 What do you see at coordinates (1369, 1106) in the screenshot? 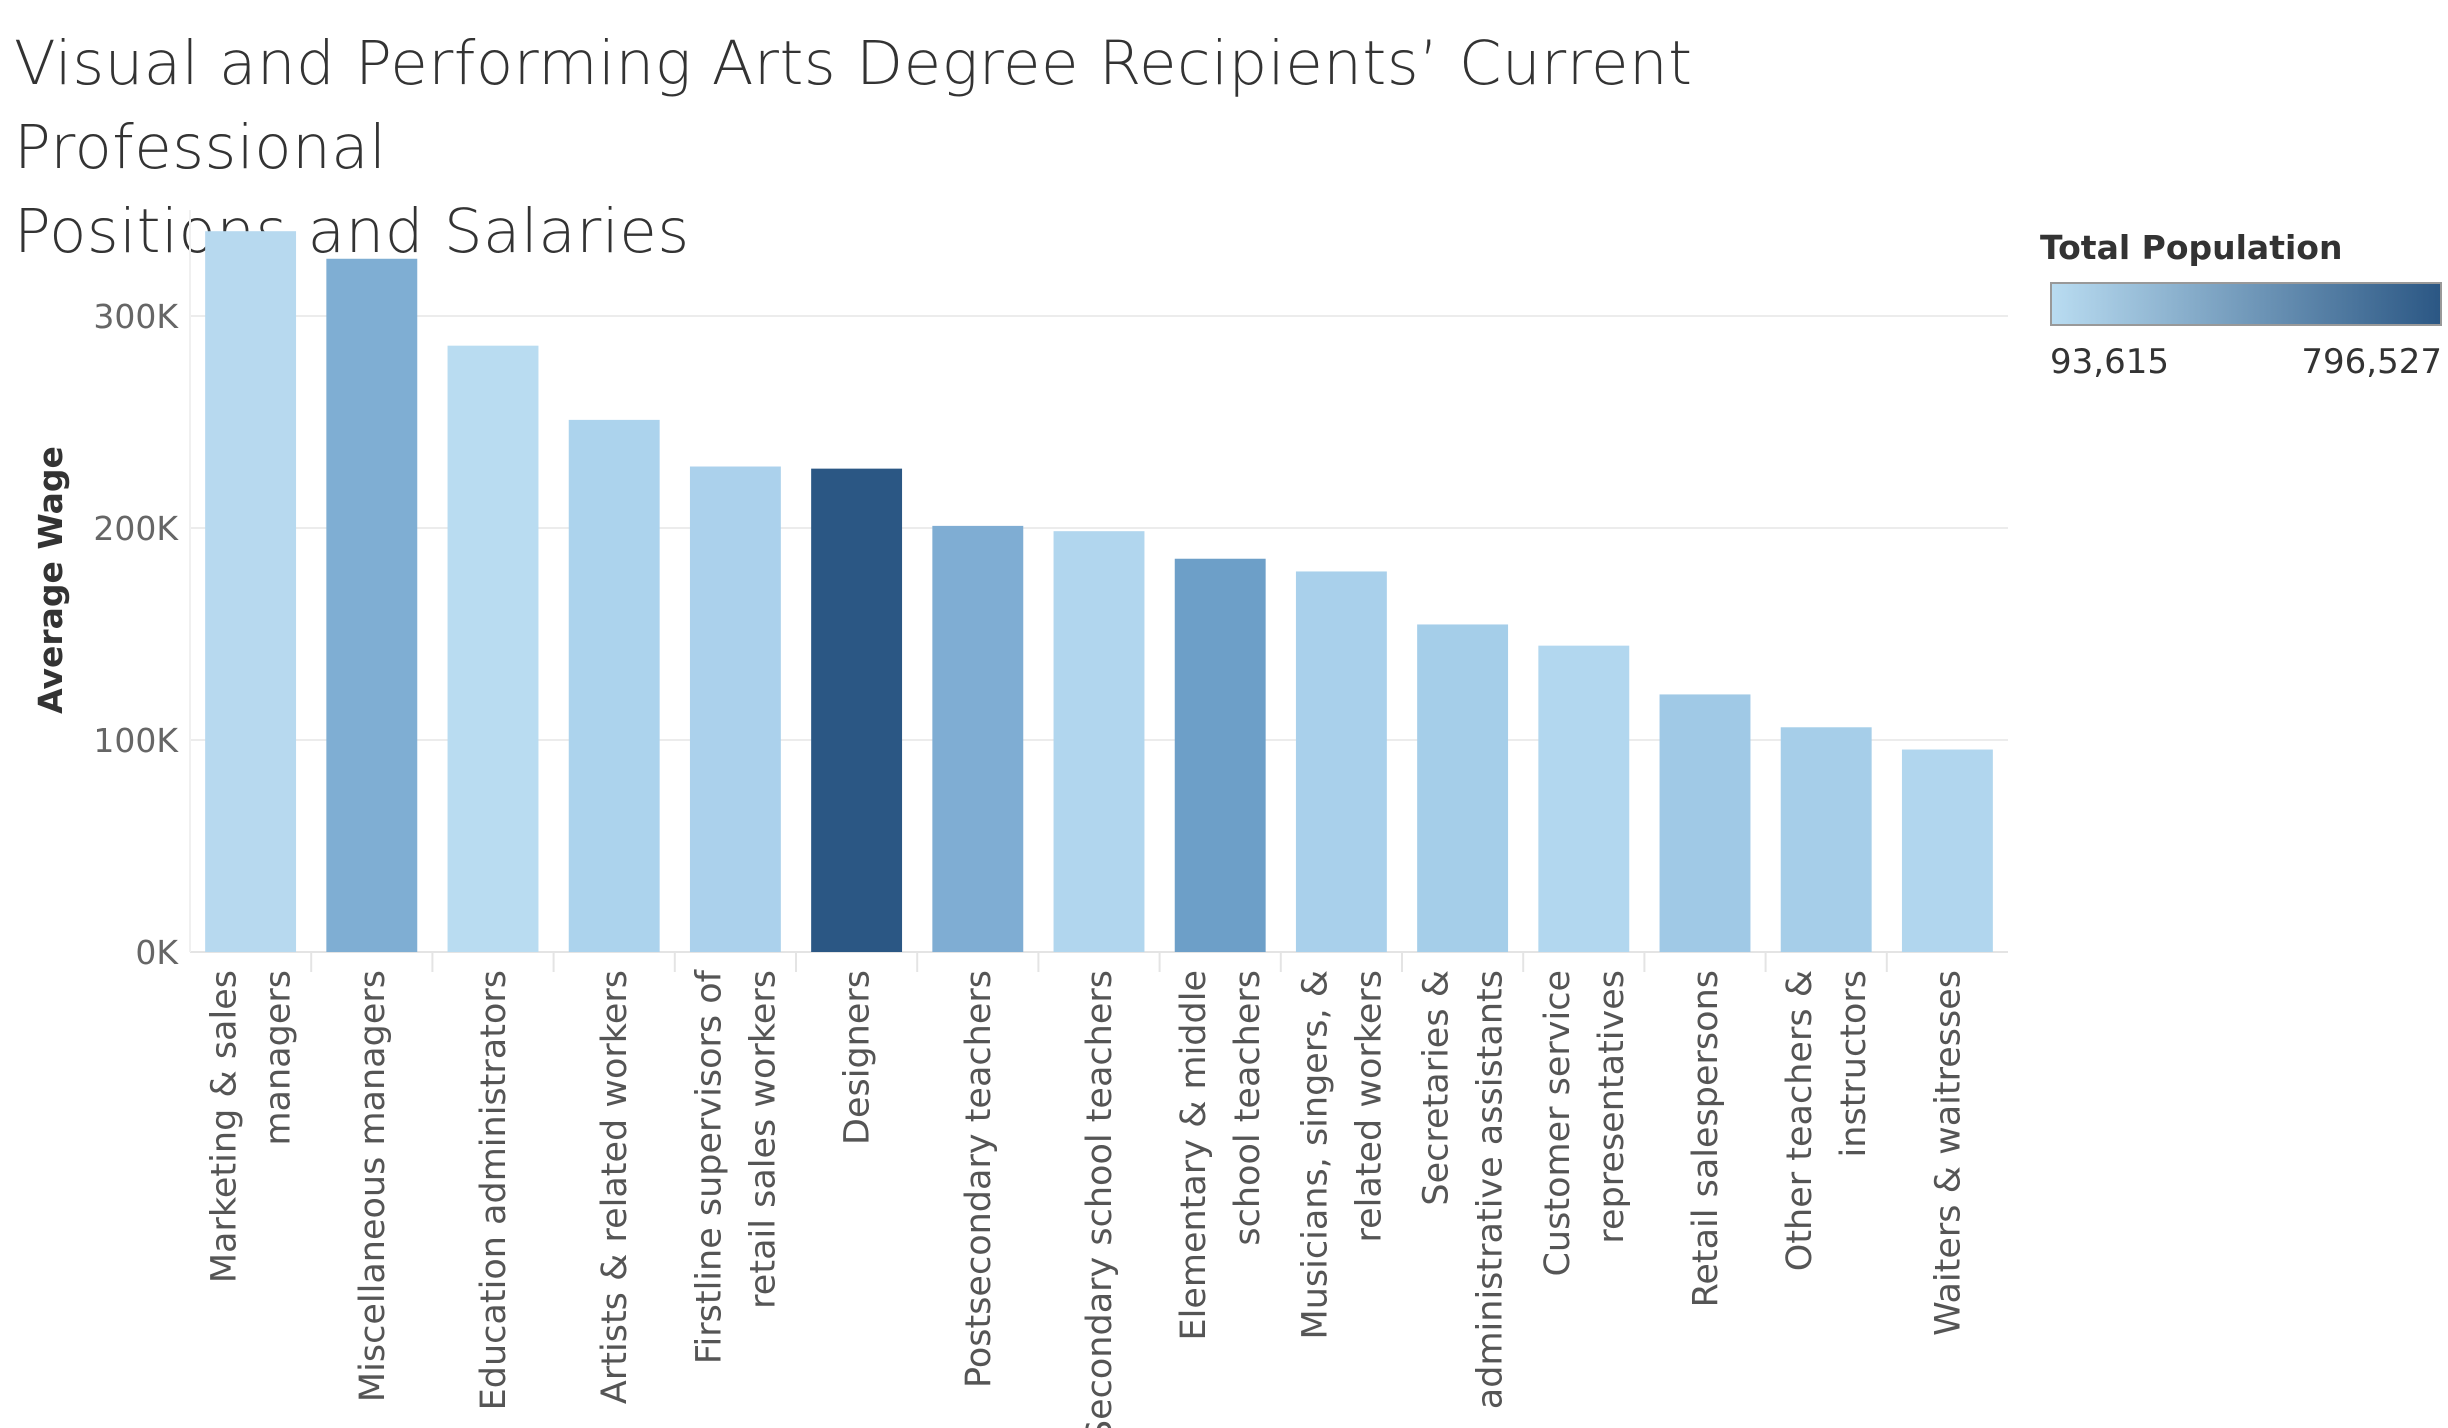
I see `x-tick-label-line: related workers` at bounding box center [1369, 1106].